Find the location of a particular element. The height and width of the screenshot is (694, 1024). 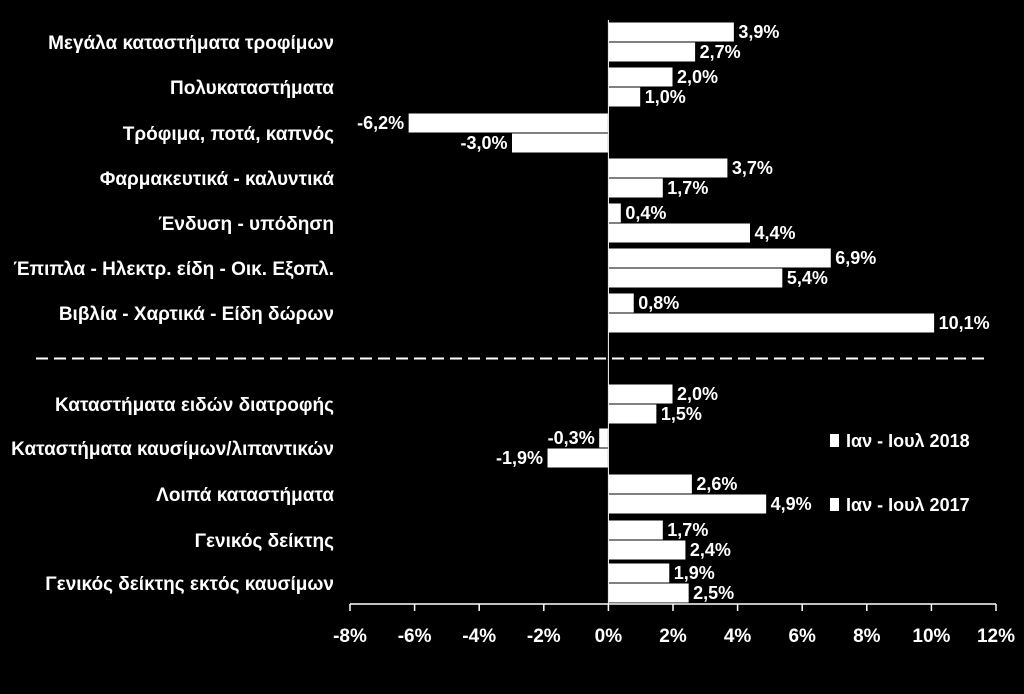

data-label: 1,5% is located at coordinates (681, 414).